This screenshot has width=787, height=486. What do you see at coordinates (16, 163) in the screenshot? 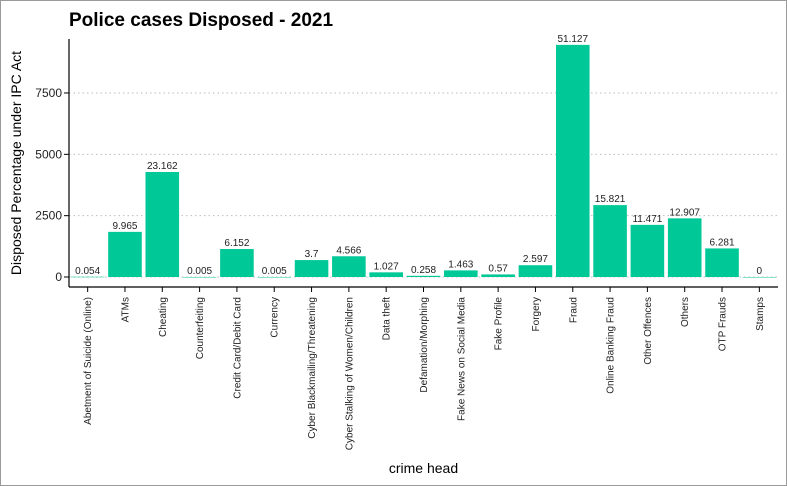
I see `y-axis-label: Disposed Percentage under IPC Act` at bounding box center [16, 163].